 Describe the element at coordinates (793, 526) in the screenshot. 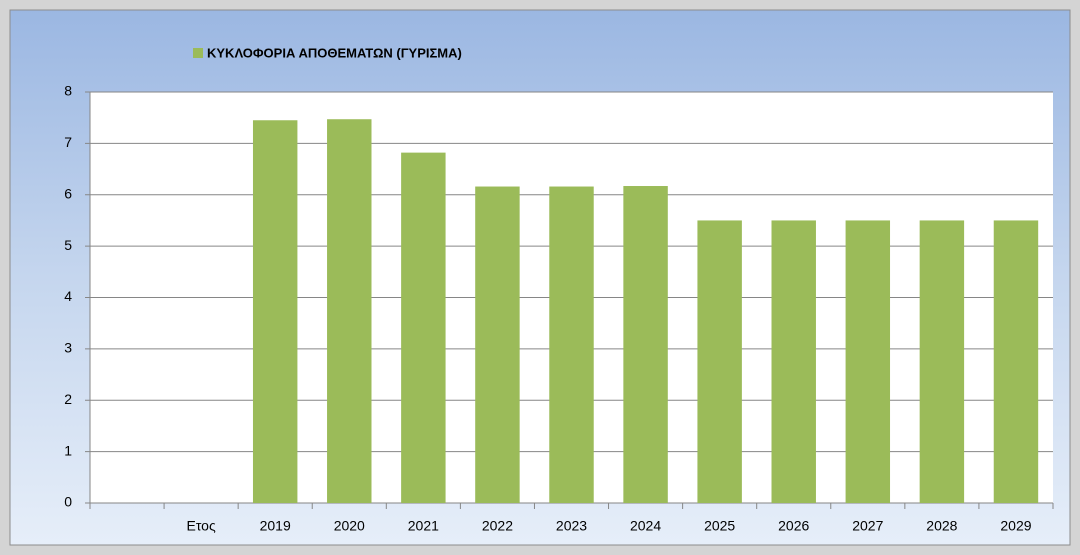

I see `x-tick-label: 2026` at that location.